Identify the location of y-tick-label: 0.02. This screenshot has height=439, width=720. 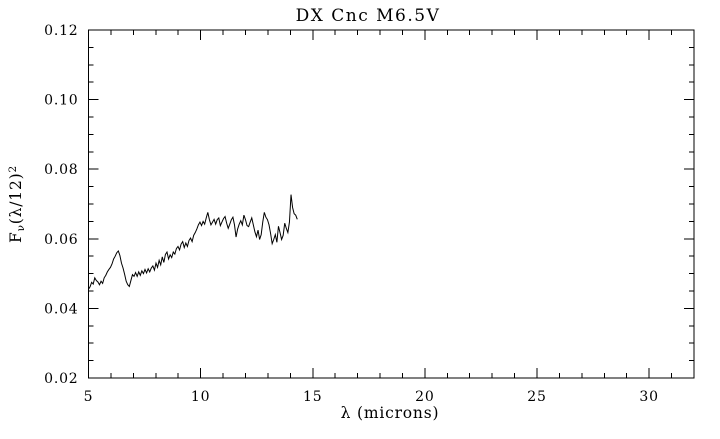
(61, 379).